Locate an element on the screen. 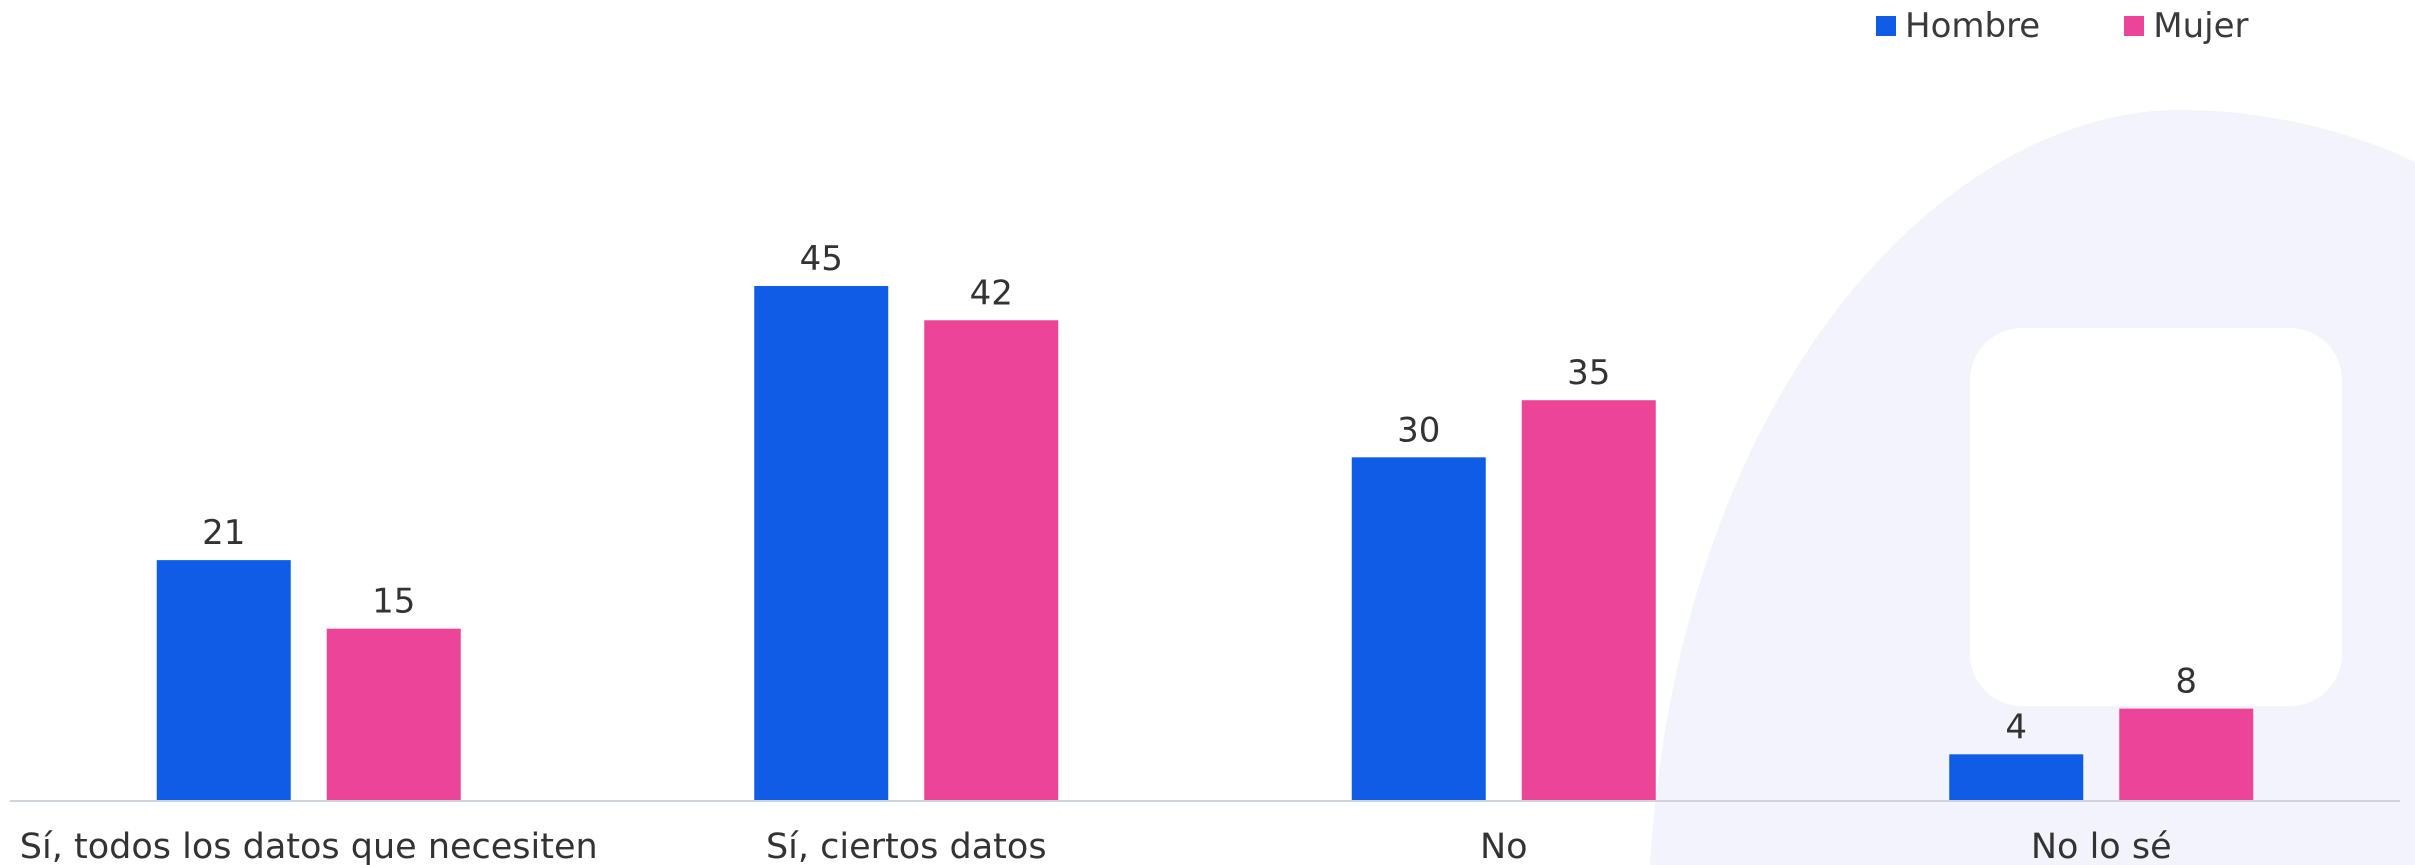 Image resolution: width=2415 pixels, height=865 pixels. bar-mujer-si-todos-los-datos-que-necesiten is located at coordinates (393, 714).